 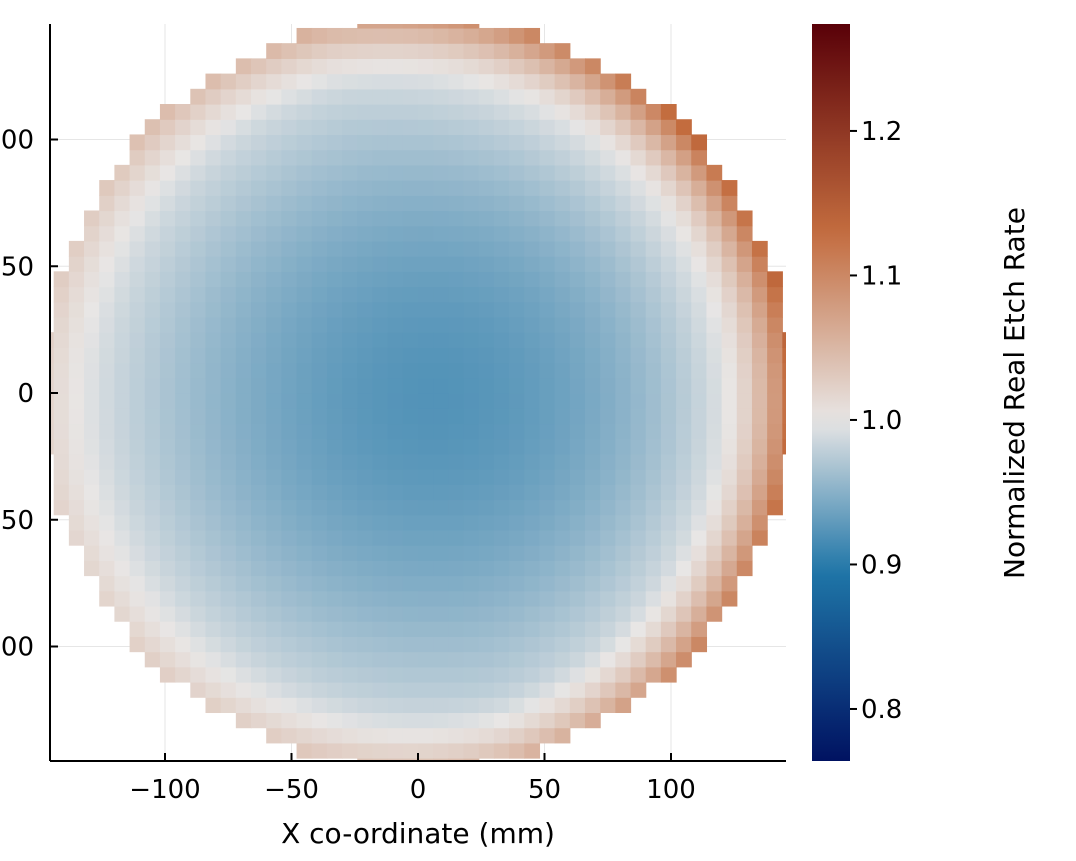 I want to click on x-tick-label: 50, so click(x=544, y=790).